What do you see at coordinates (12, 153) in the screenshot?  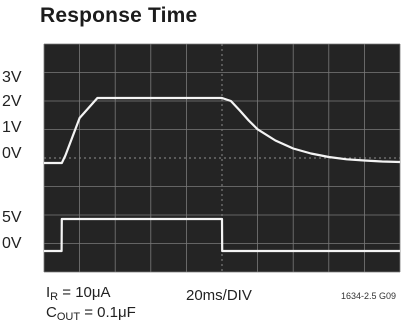 I see `y-tick-label-0v-top: 0V` at bounding box center [12, 153].